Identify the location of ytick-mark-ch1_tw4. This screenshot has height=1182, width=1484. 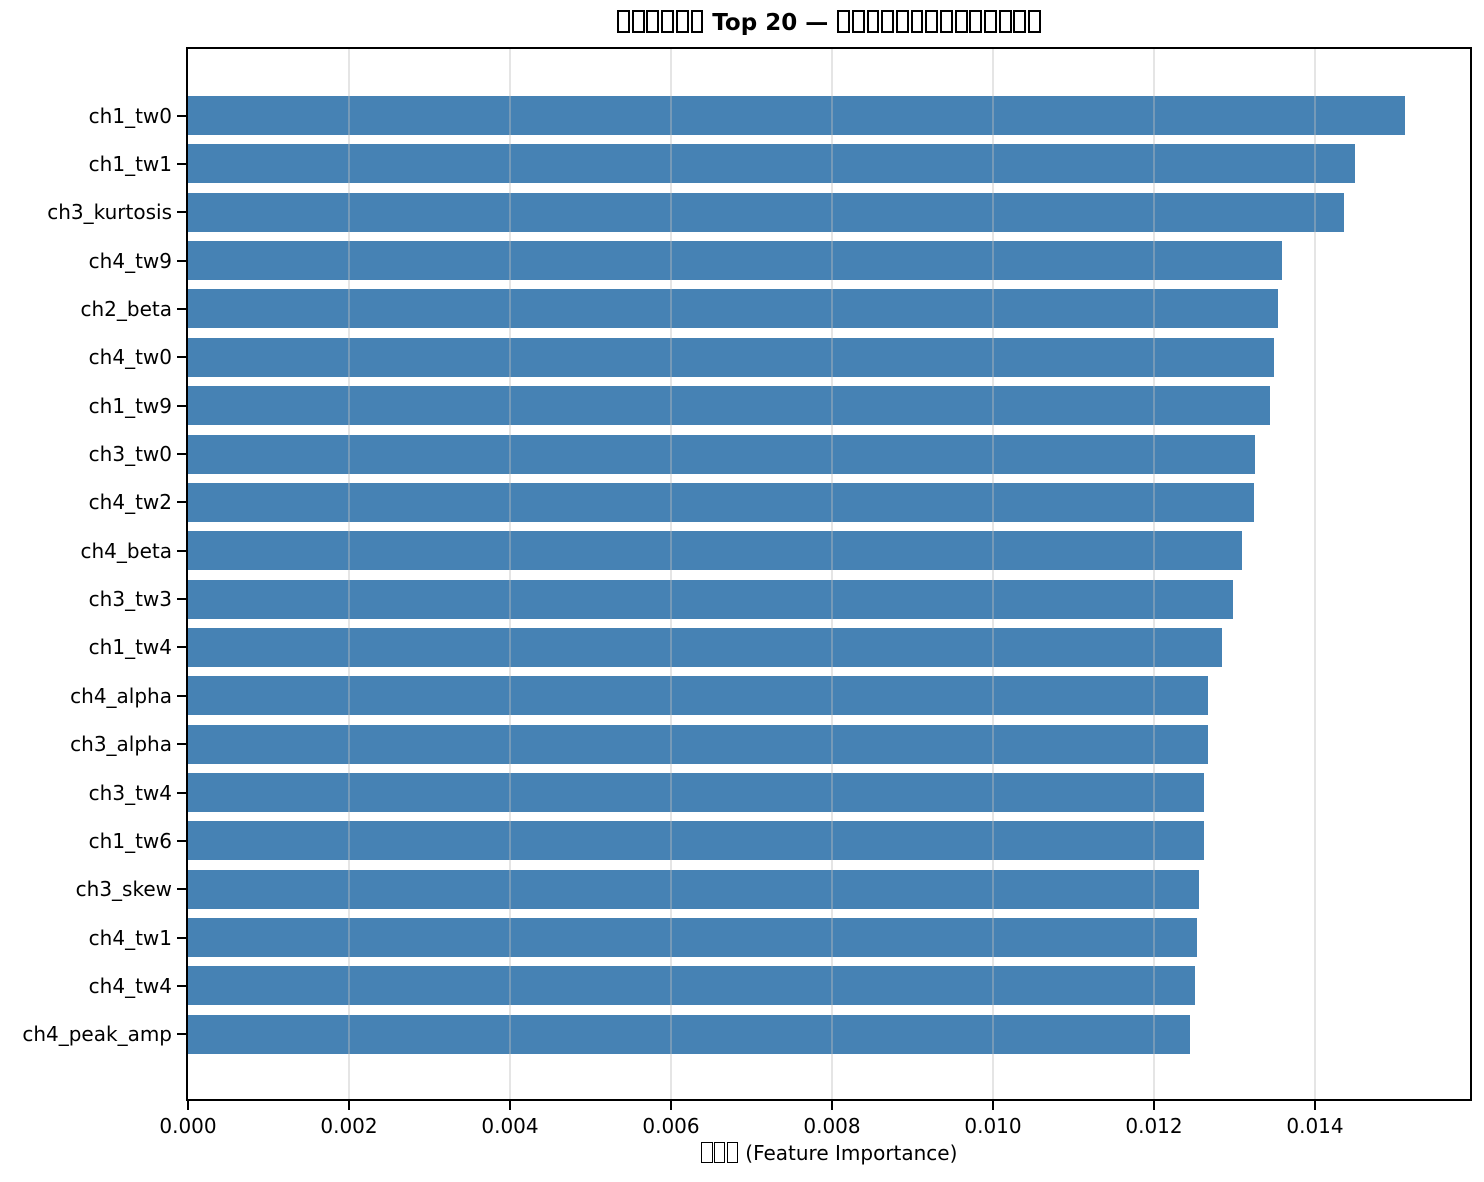
(181, 647).